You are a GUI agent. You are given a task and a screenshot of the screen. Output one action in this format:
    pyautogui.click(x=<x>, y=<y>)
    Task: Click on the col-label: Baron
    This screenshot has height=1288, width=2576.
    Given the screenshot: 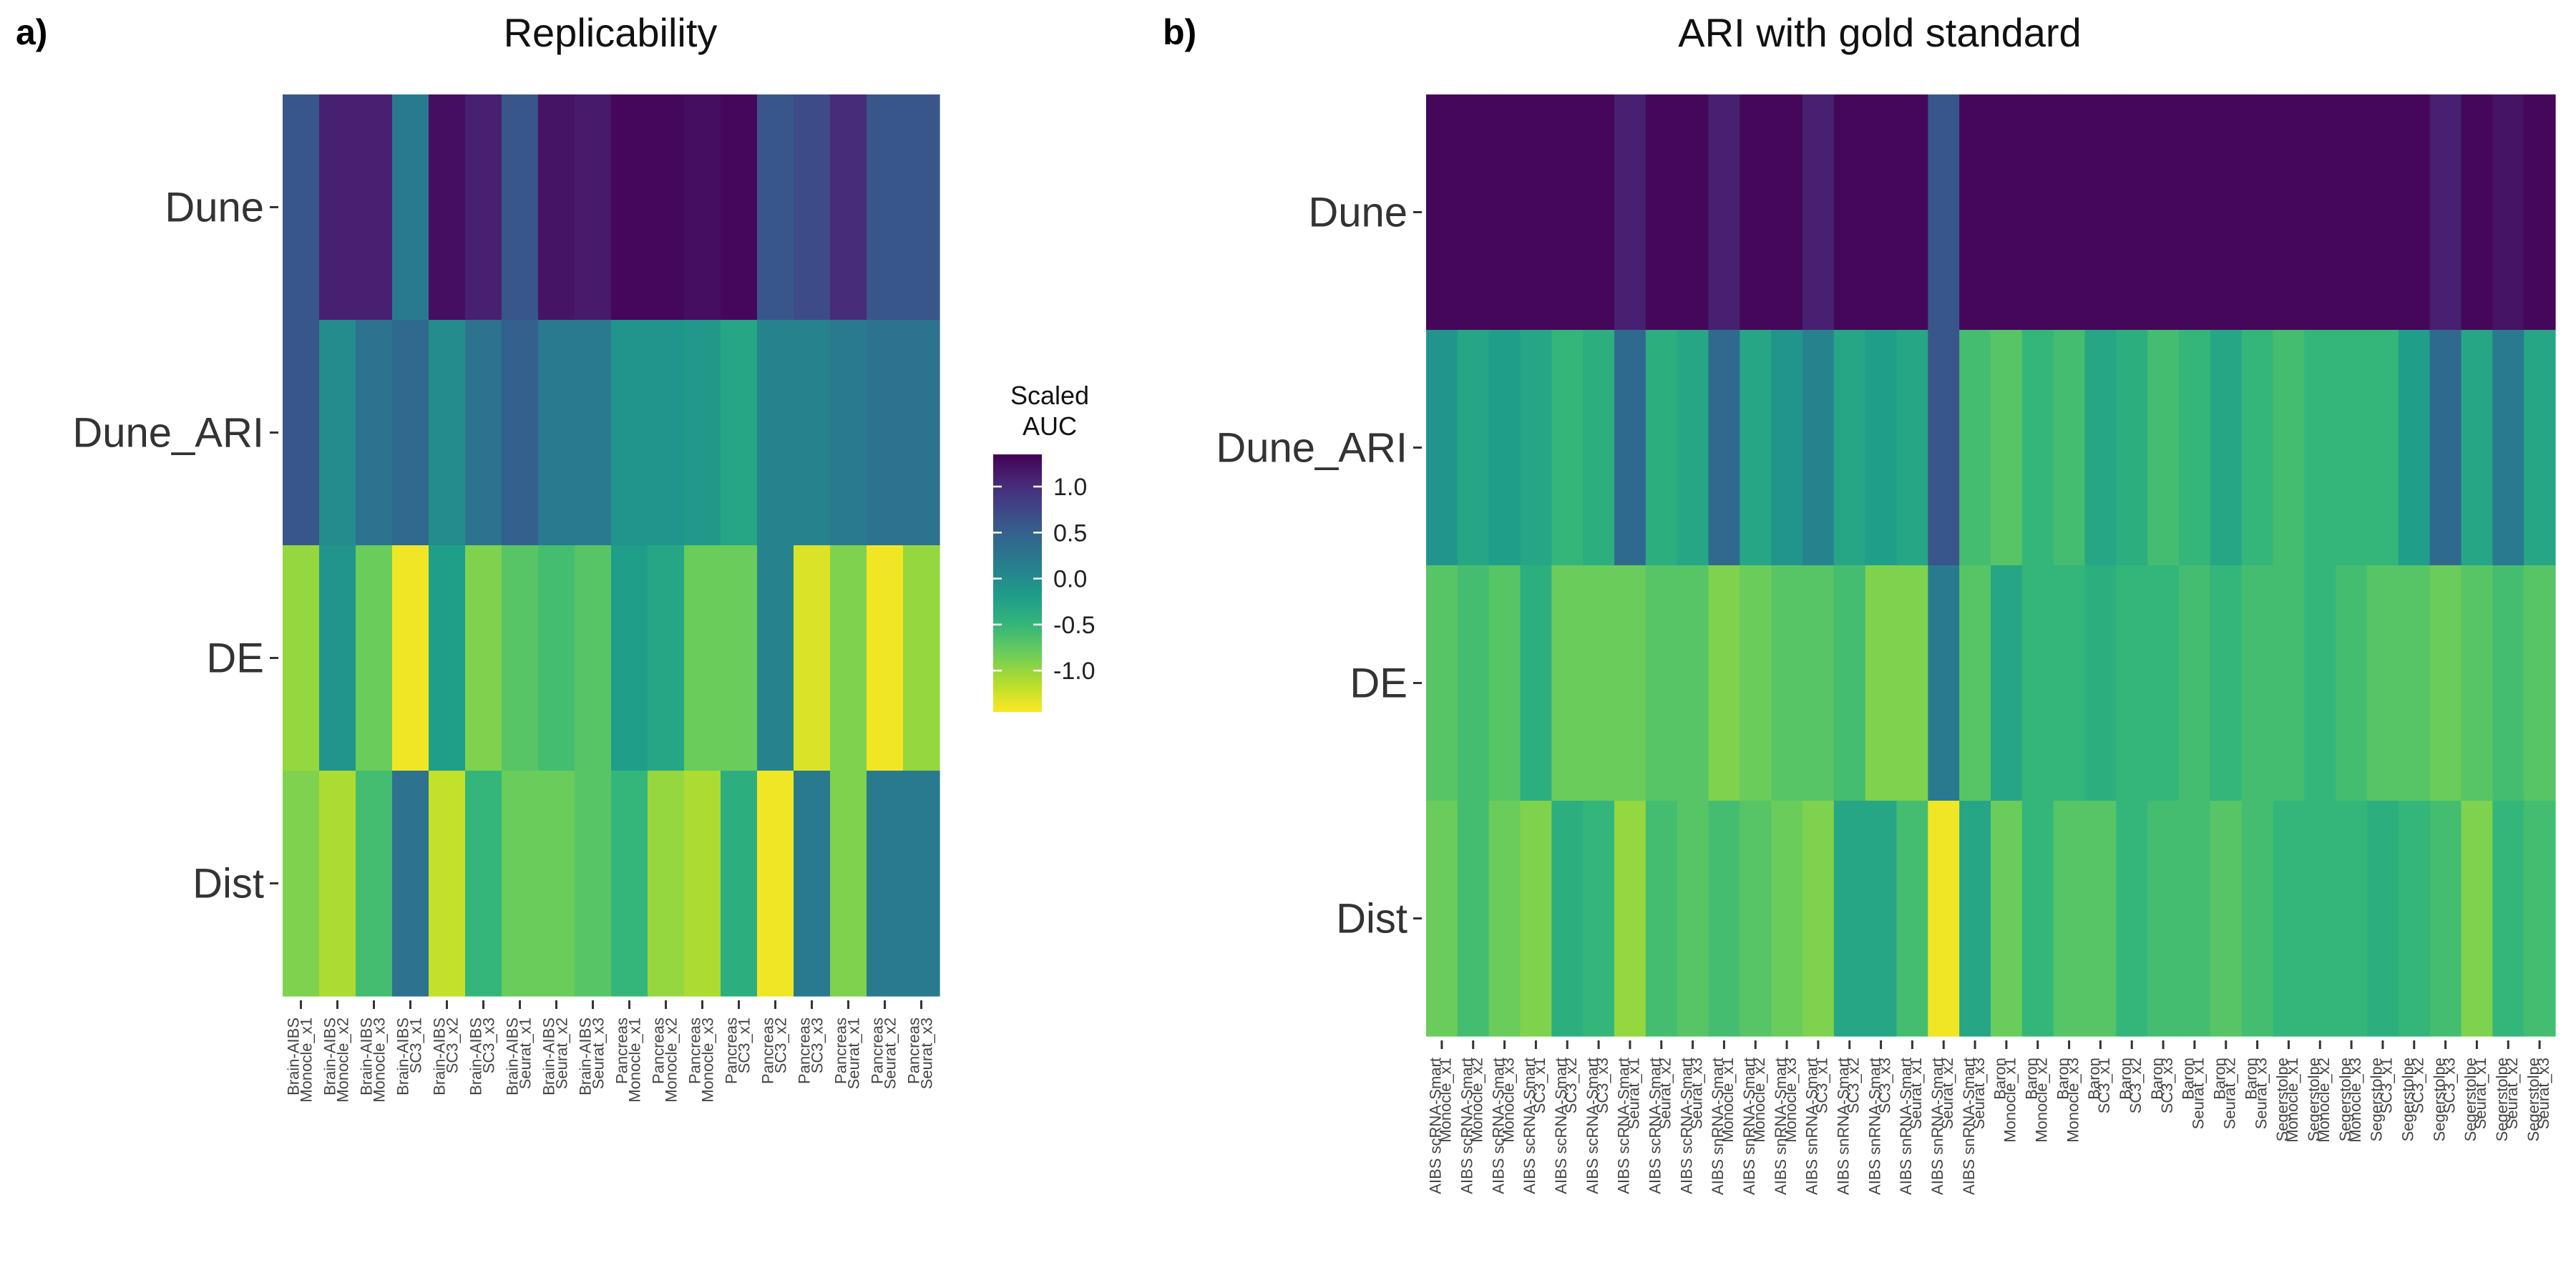 What is the action you would take?
    pyautogui.click(x=2032, y=1079)
    